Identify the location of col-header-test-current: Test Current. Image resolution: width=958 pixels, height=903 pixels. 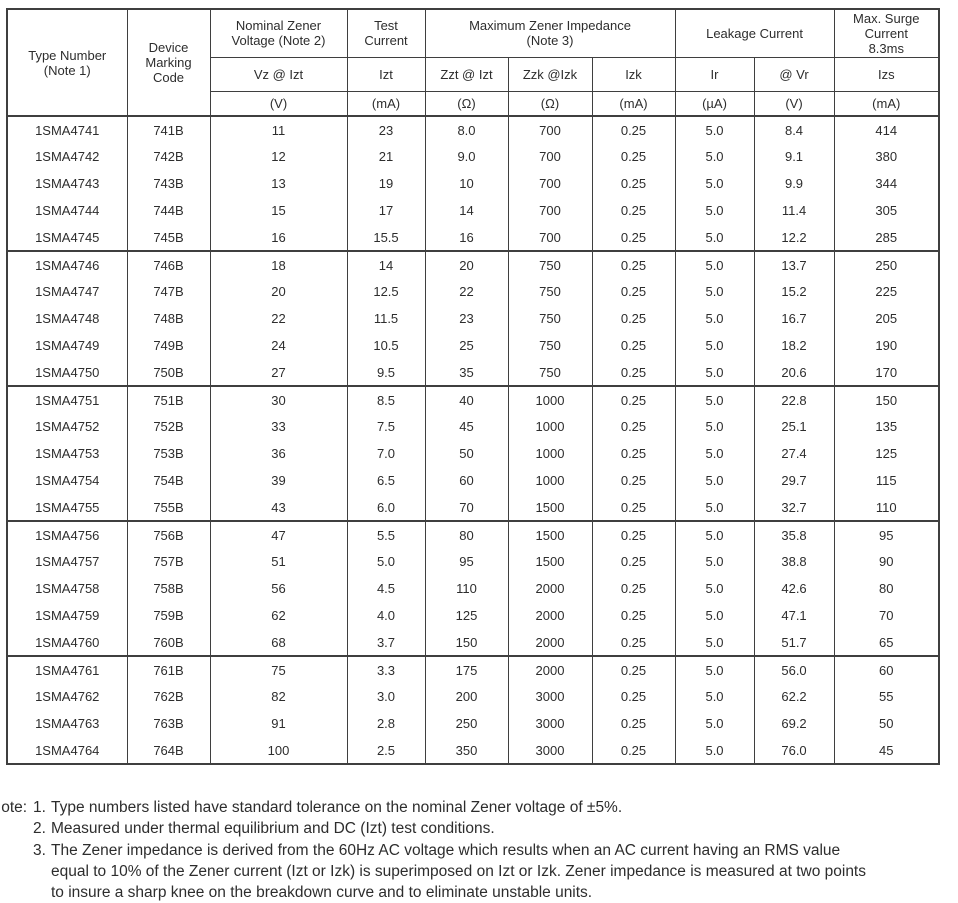
(386, 33).